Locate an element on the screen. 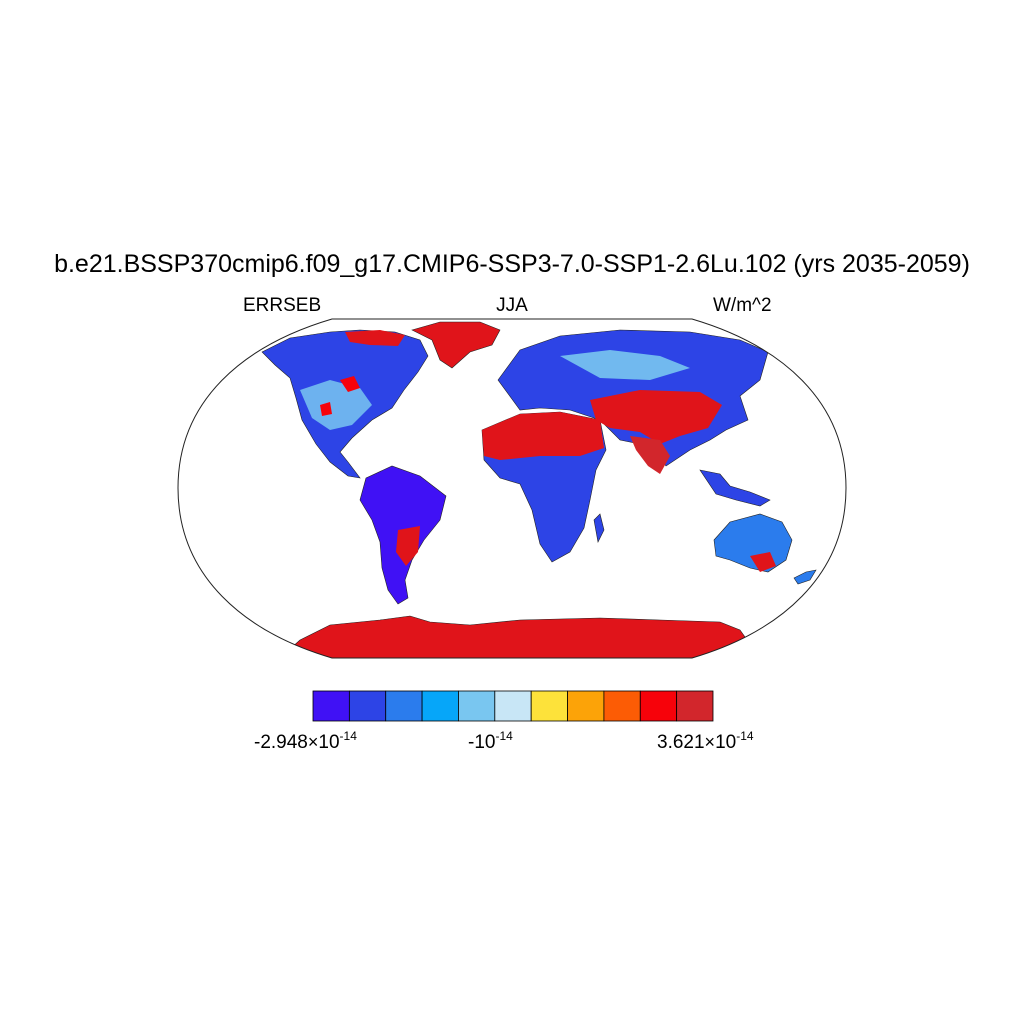 The image size is (1024, 1024). australia-region is located at coordinates (753, 543).